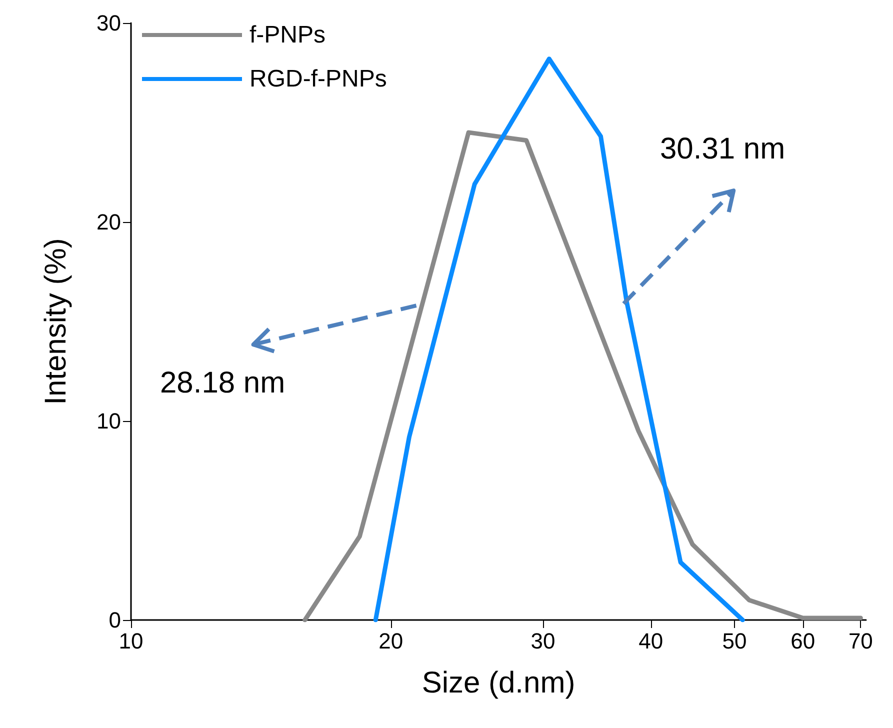 This screenshot has height=728, width=893. What do you see at coordinates (318, 79) in the screenshot?
I see `legend-label: RGD-f-PNPs` at bounding box center [318, 79].